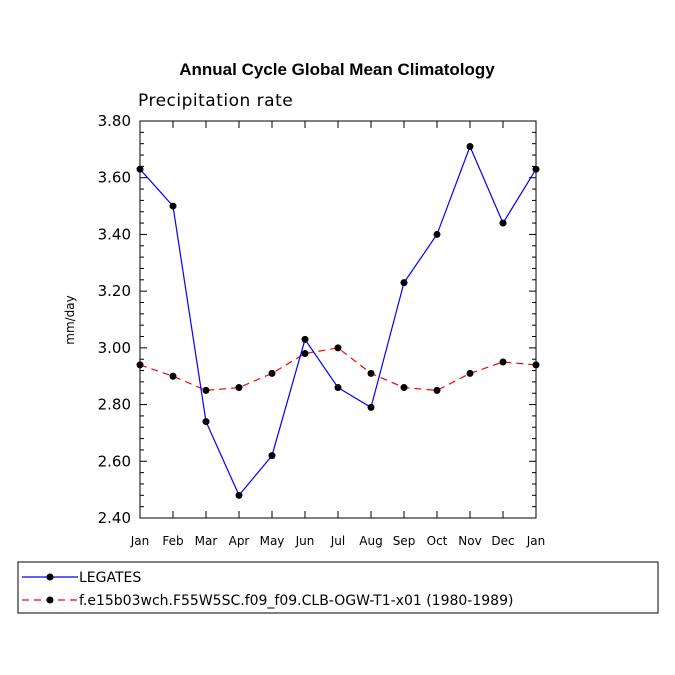 The image size is (675, 675). I want to click on y-tick-label: 3.20, so click(114, 291).